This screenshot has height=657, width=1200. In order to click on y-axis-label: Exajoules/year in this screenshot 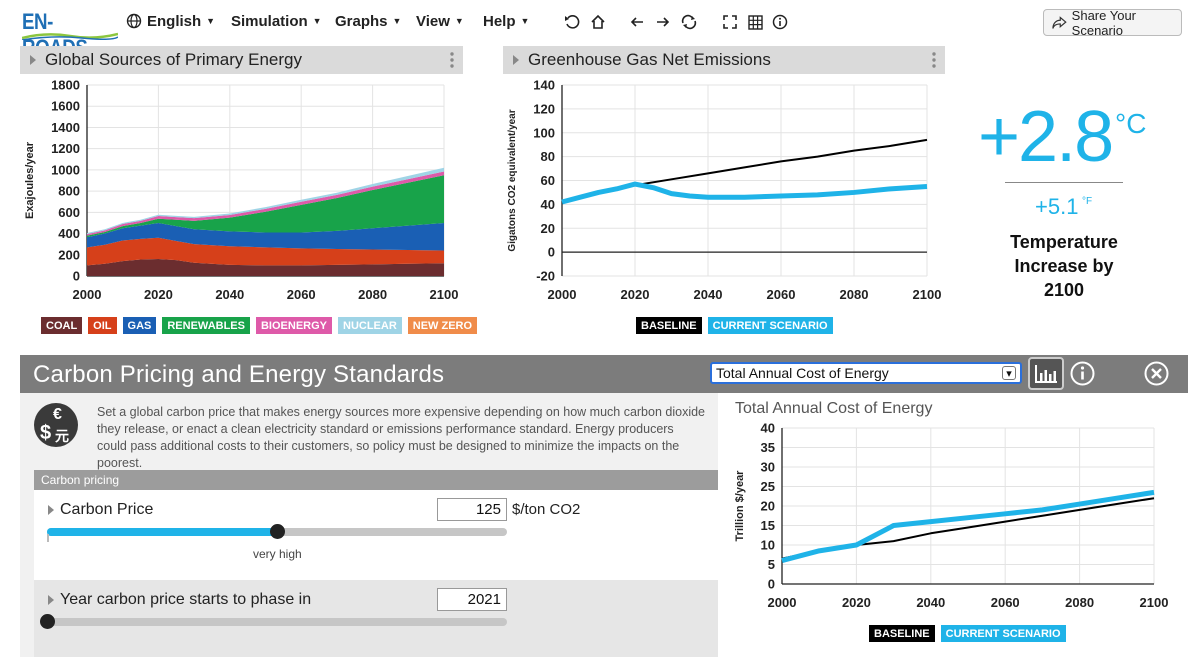, I will do `click(30, 180)`.